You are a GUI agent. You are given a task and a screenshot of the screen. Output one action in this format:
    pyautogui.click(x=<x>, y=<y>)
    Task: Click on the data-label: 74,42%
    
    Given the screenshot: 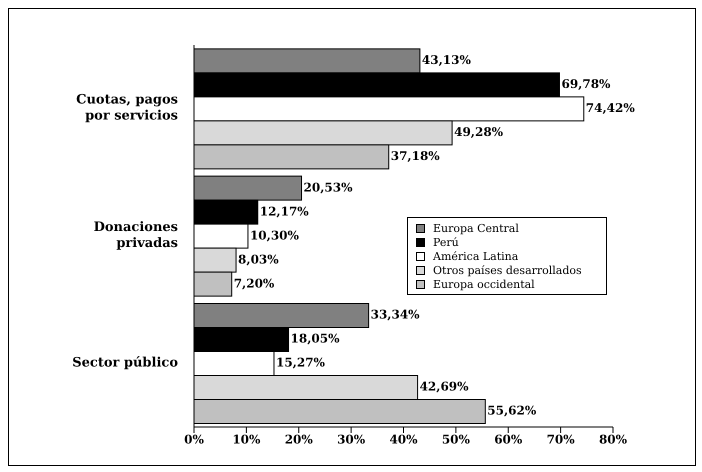 What is the action you would take?
    pyautogui.click(x=611, y=107)
    